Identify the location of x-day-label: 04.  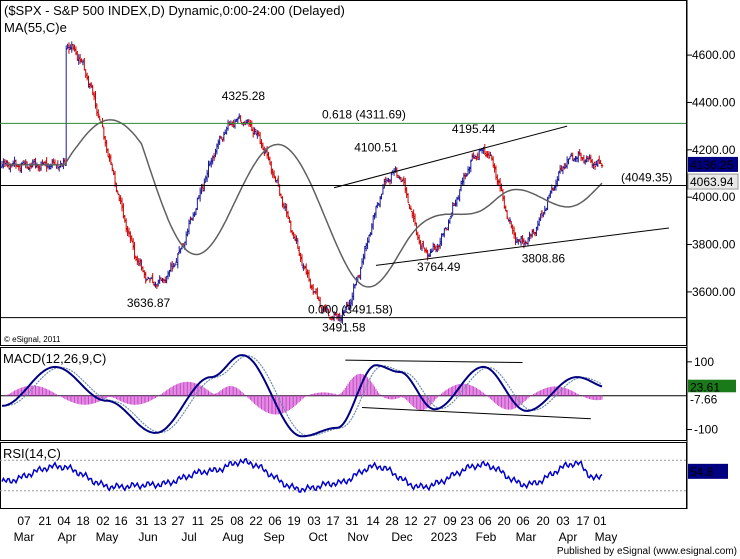
(64, 521).